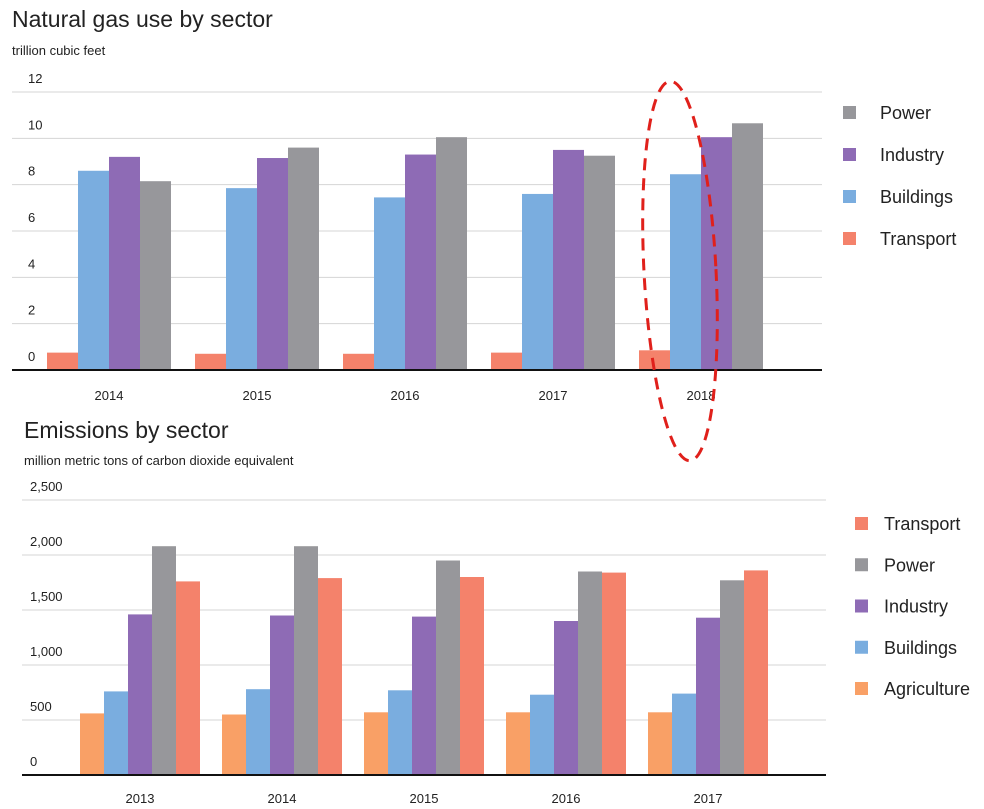  I want to click on y-tick-label: 4, so click(31, 263).